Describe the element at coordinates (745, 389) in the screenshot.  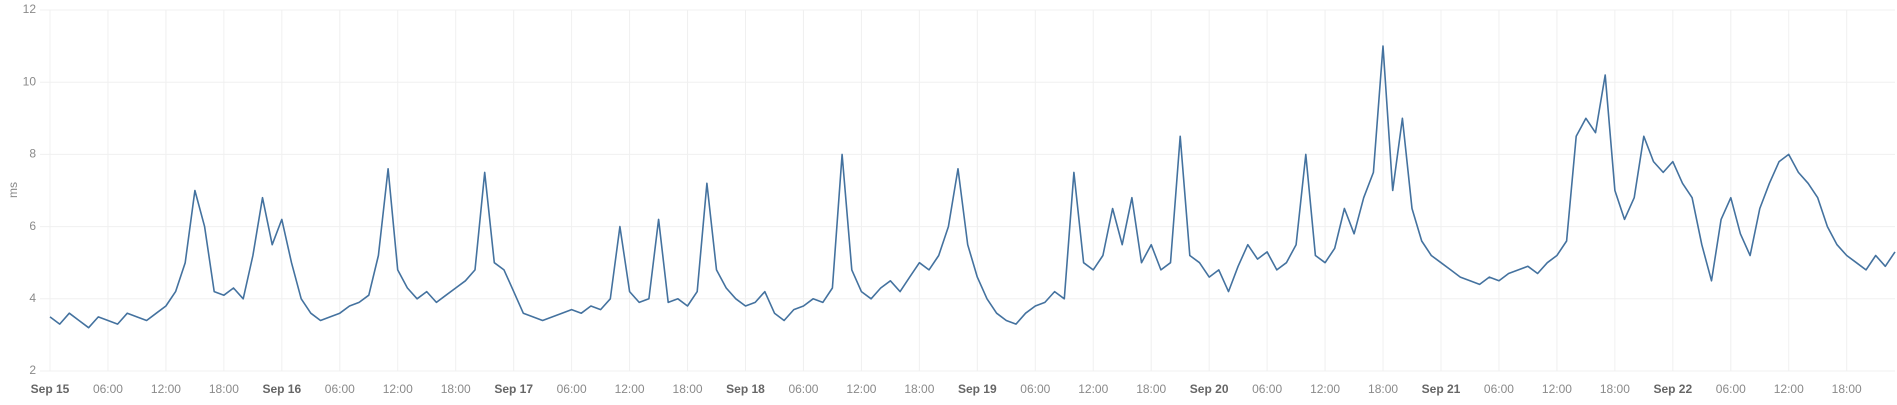
I see `x-tick-label: Sep 18` at that location.